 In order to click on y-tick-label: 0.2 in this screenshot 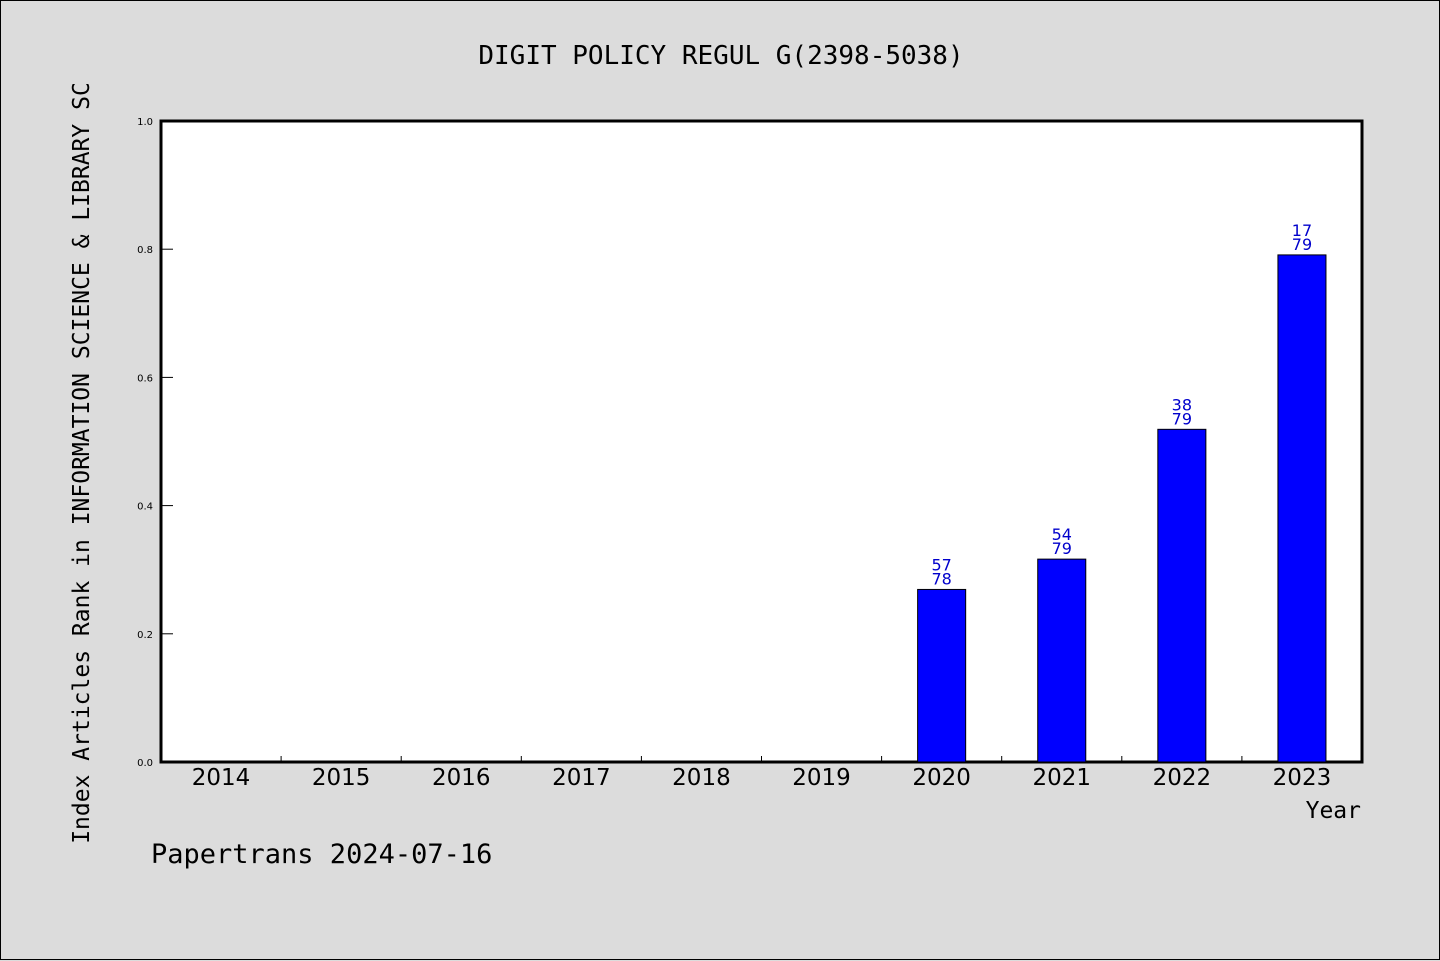, I will do `click(145, 635)`.